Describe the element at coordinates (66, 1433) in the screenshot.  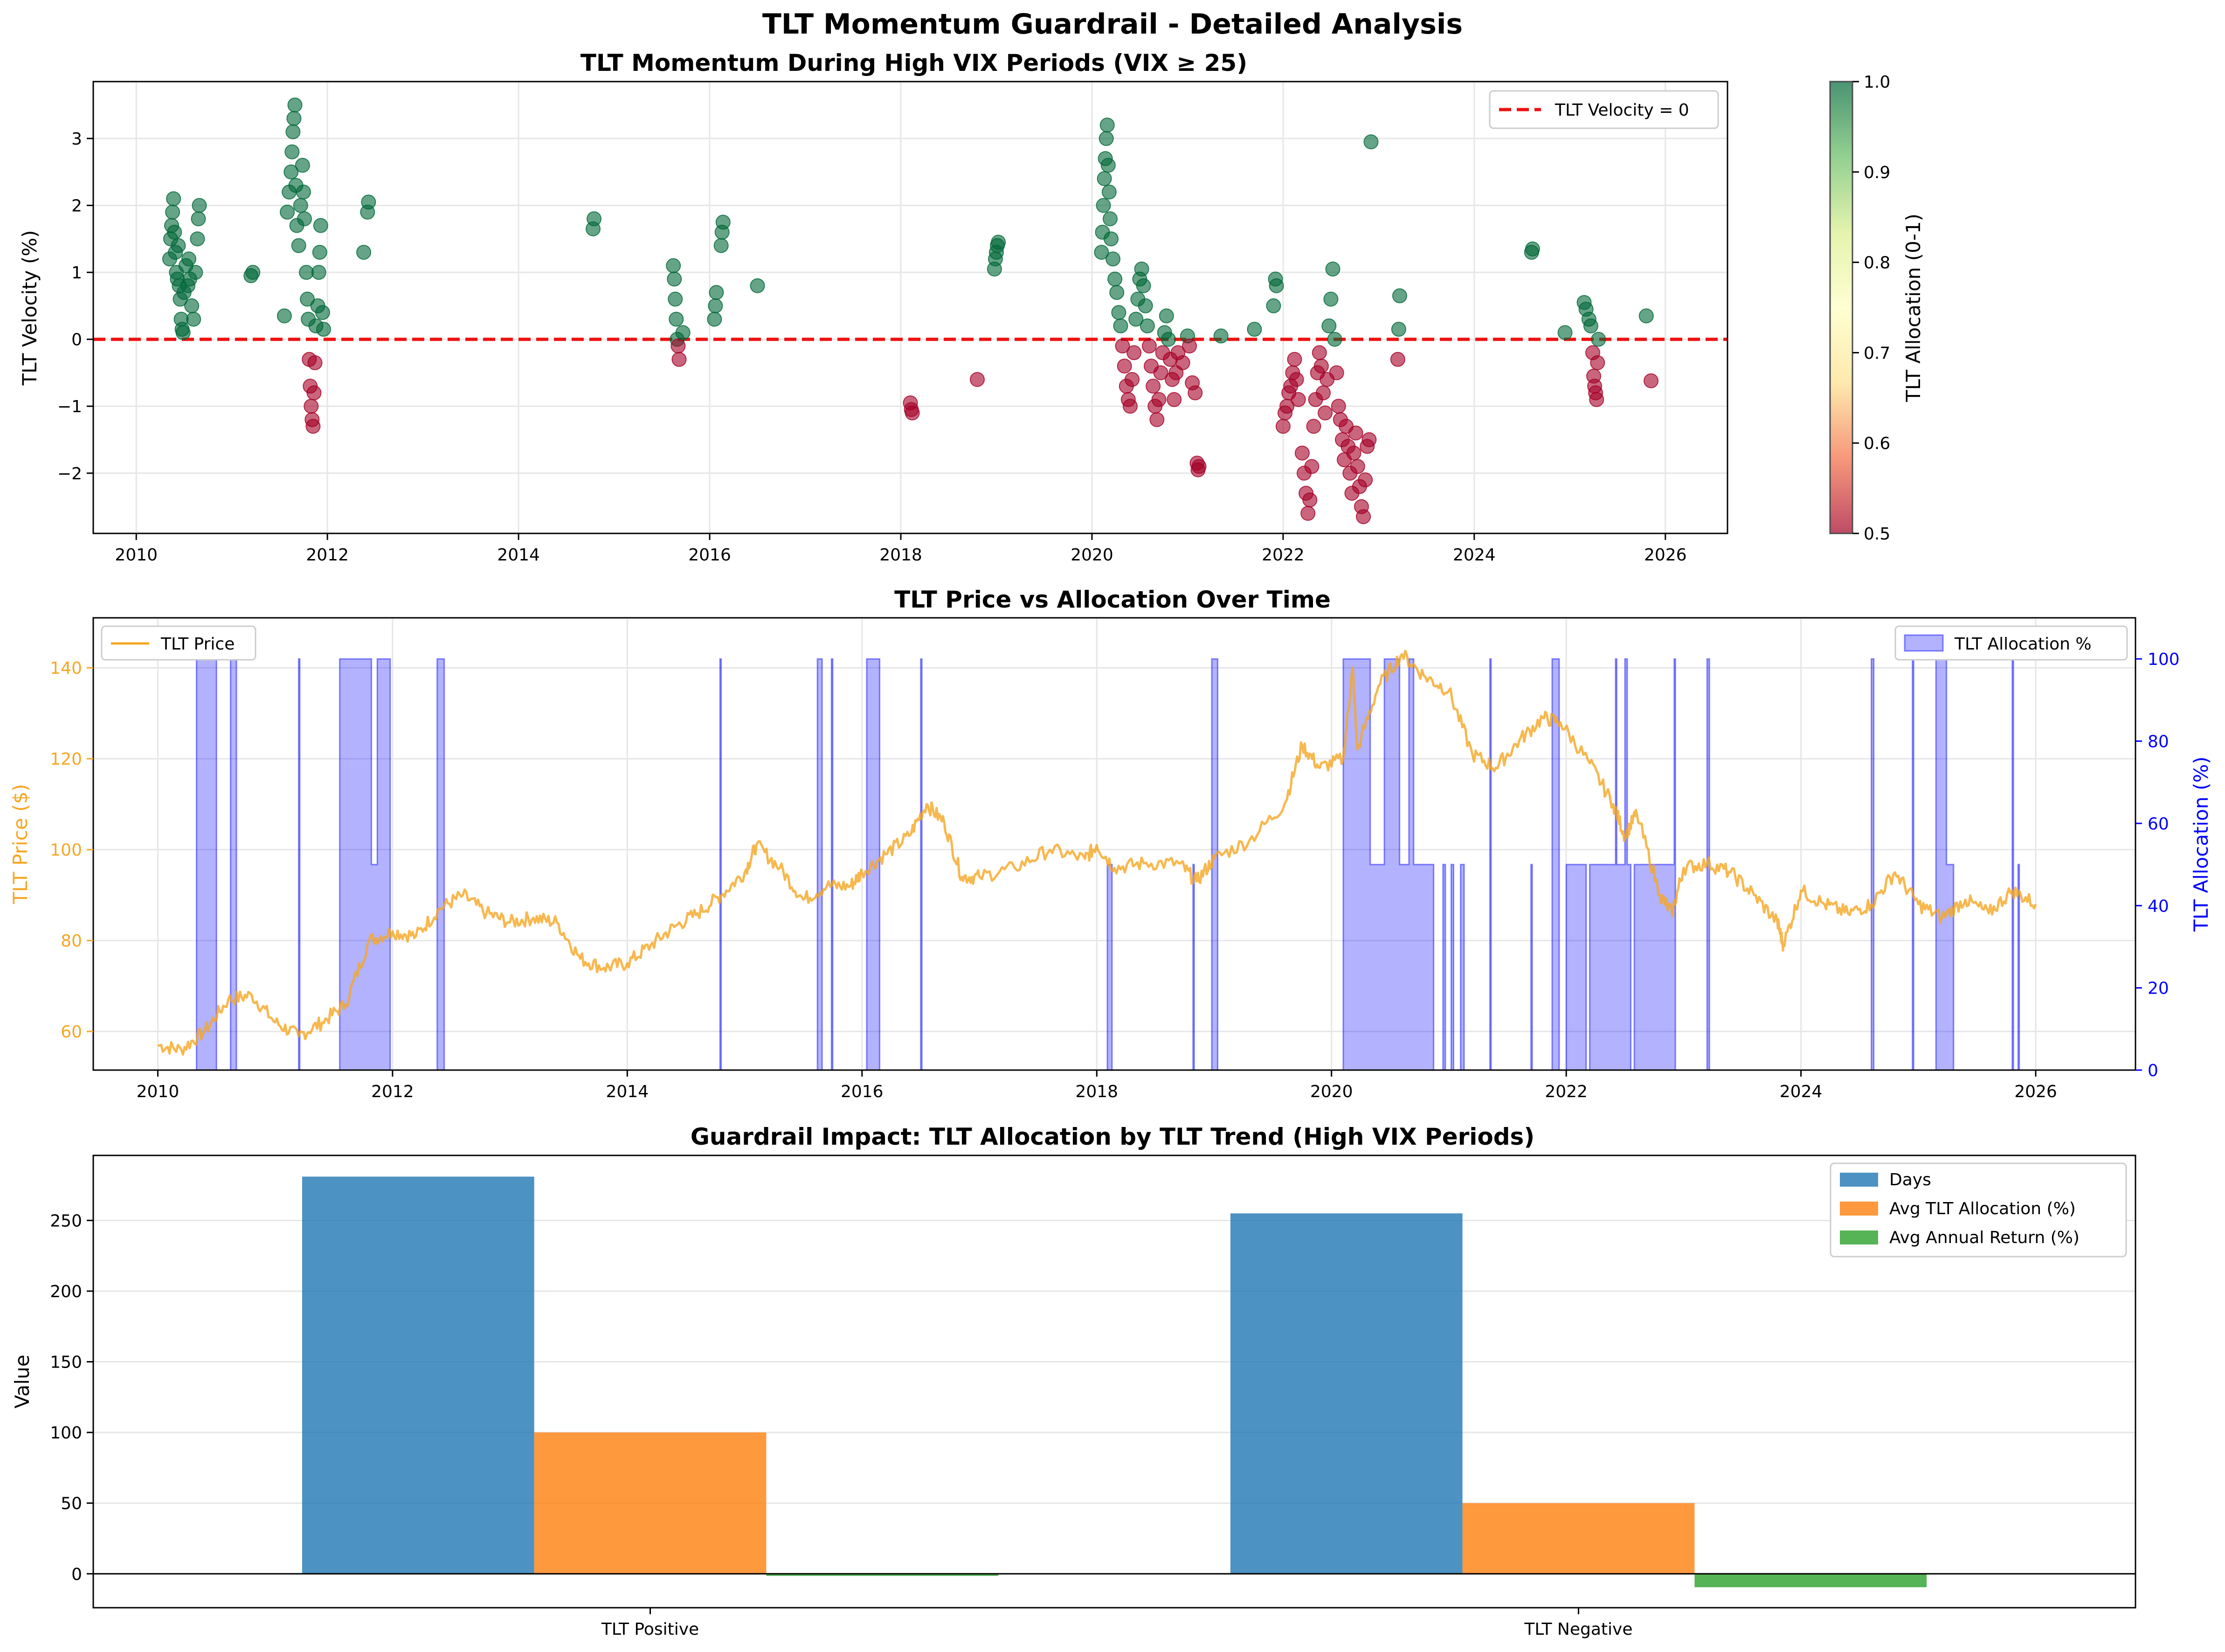
I see `bar-y-tick-label: 100` at that location.